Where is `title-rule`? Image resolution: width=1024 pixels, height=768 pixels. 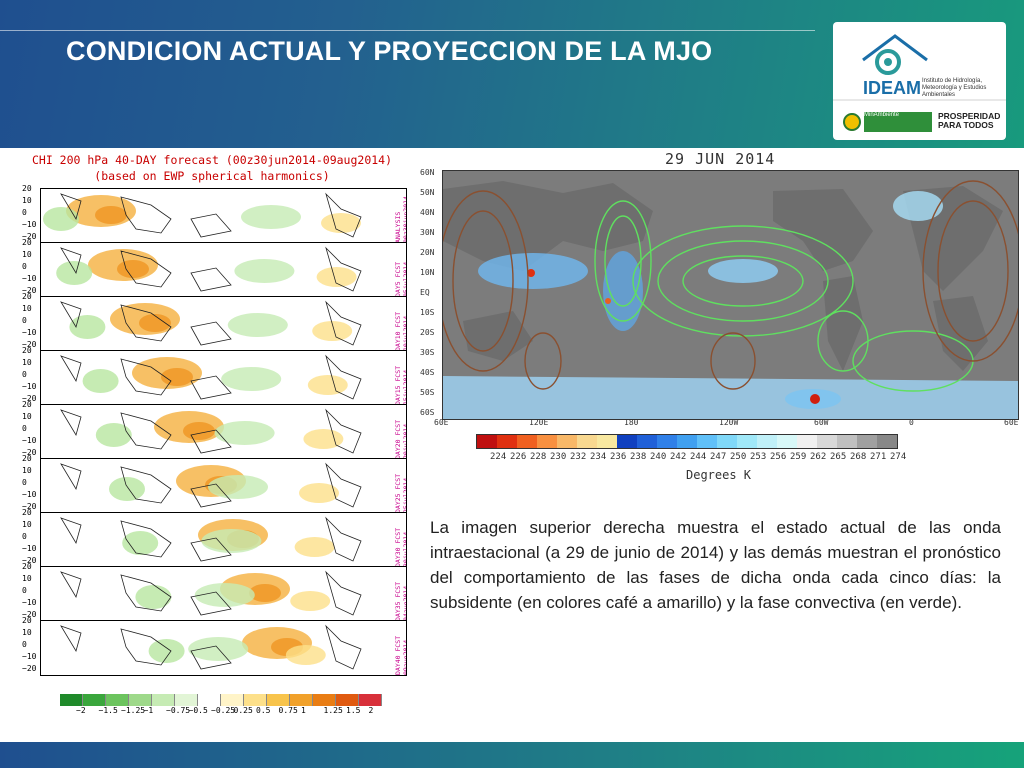
title-rule is located at coordinates (407, 30).